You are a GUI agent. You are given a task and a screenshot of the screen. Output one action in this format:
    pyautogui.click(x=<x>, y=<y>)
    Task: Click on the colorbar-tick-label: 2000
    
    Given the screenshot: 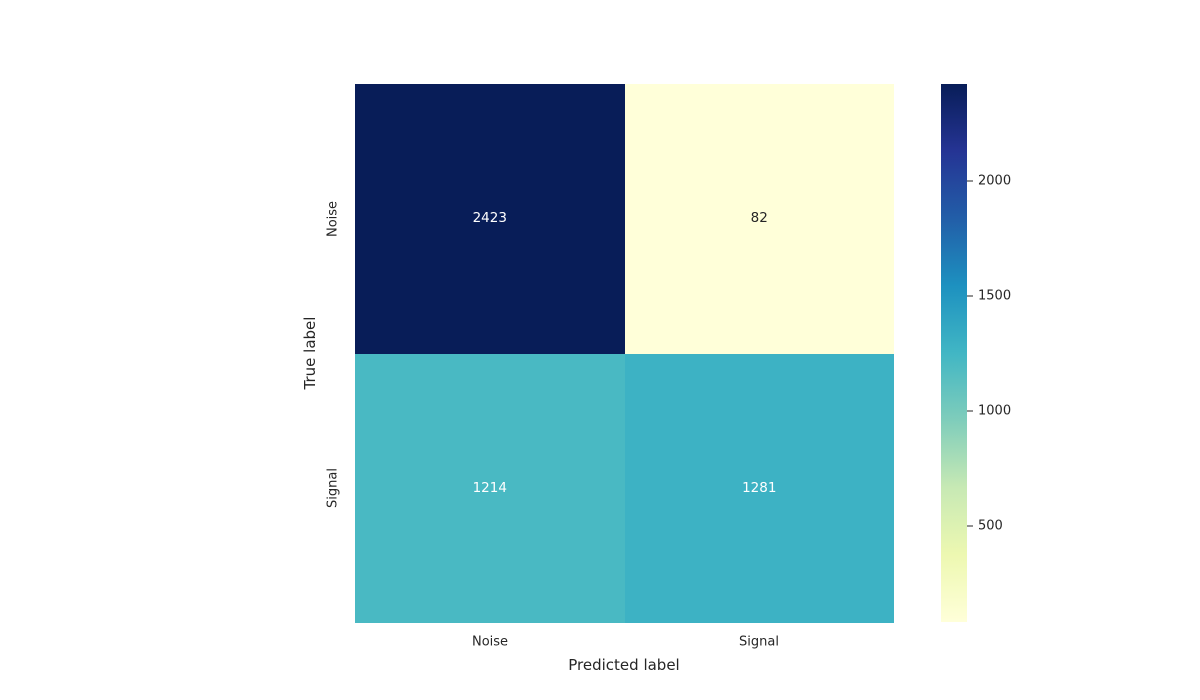 What is the action you would take?
    pyautogui.click(x=995, y=181)
    